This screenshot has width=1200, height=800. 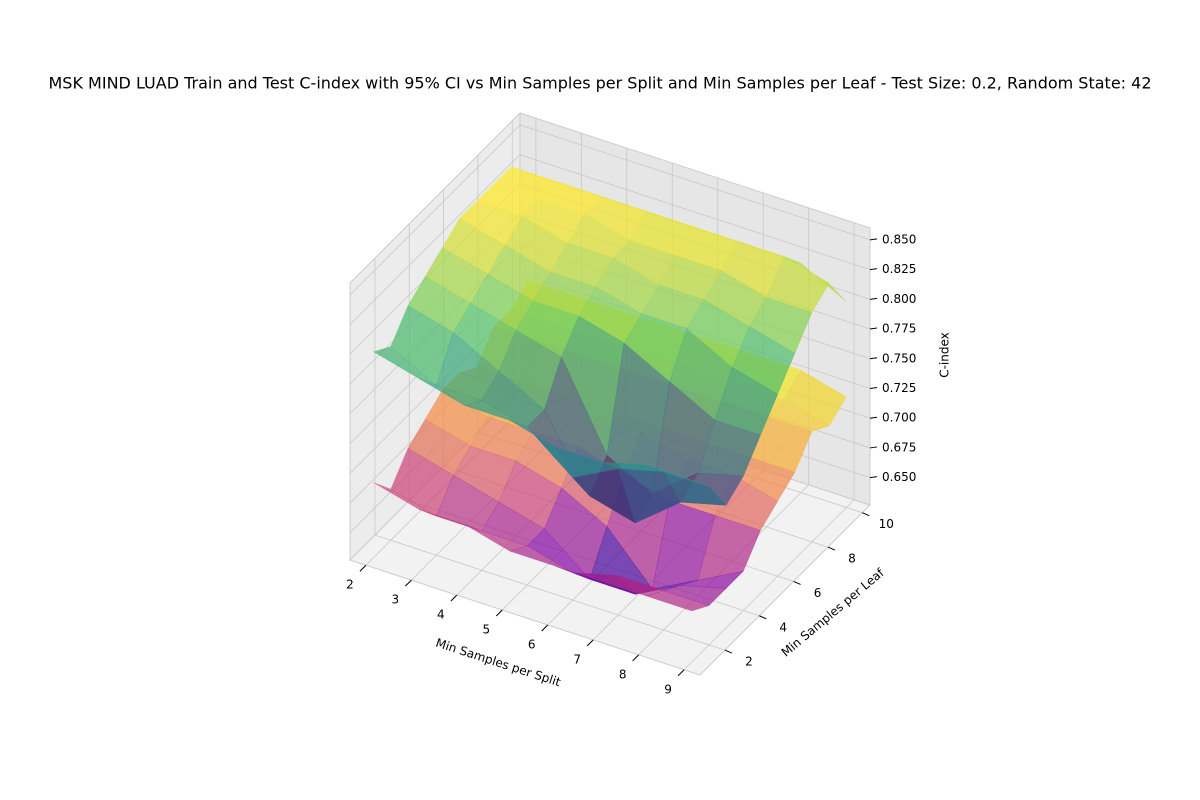 What do you see at coordinates (623, 674) in the screenshot?
I see `x-tick-label: 8` at bounding box center [623, 674].